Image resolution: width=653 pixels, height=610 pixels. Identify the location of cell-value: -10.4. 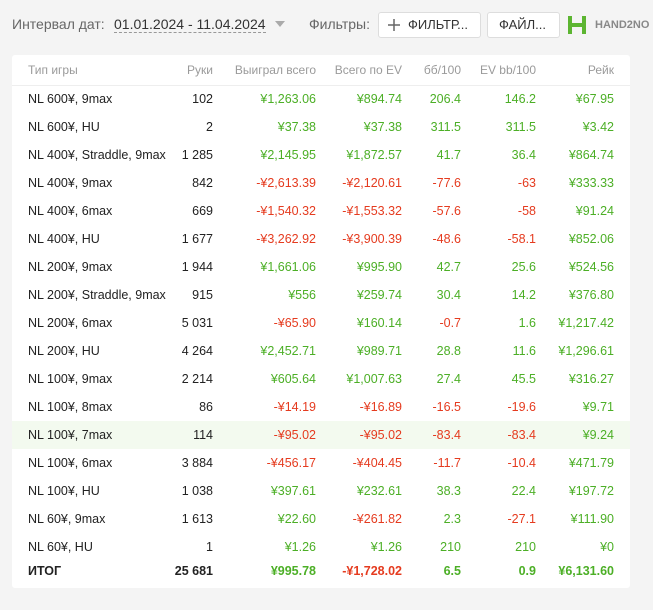
(522, 463).